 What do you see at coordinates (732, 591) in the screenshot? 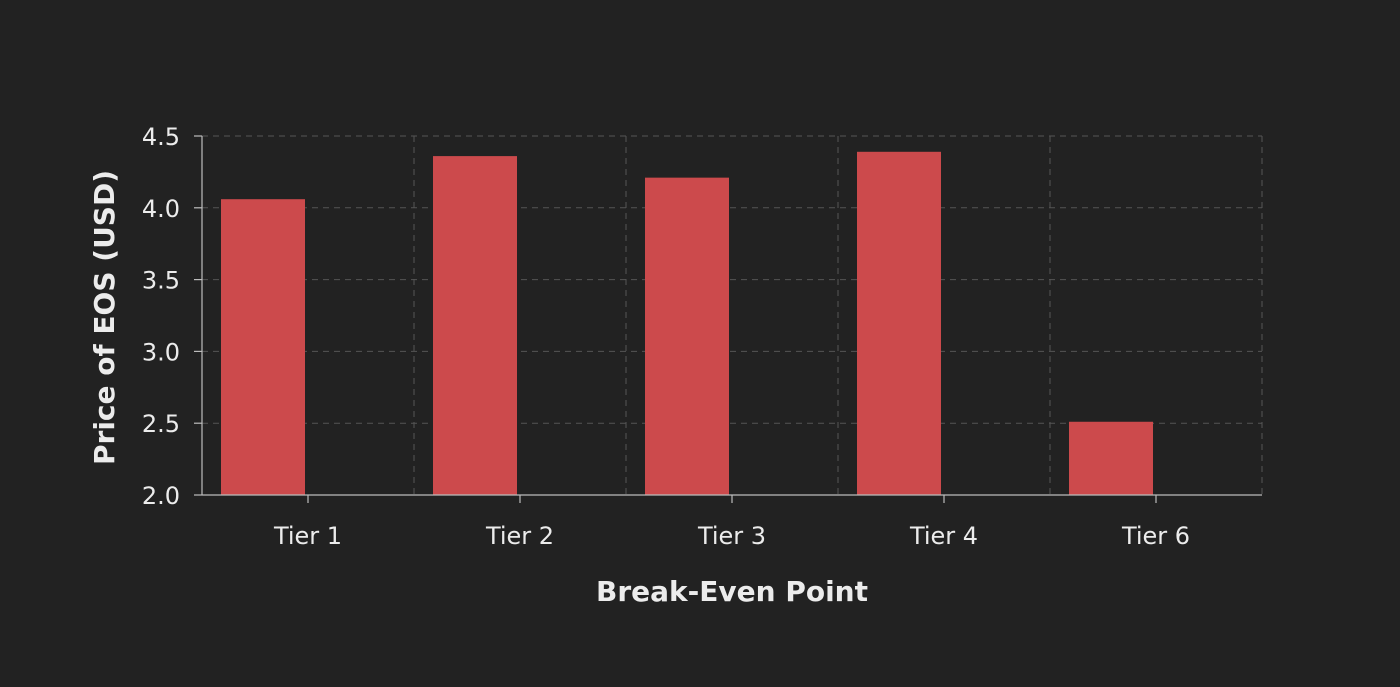
I see `x-axis-title: Break-Even Point` at bounding box center [732, 591].